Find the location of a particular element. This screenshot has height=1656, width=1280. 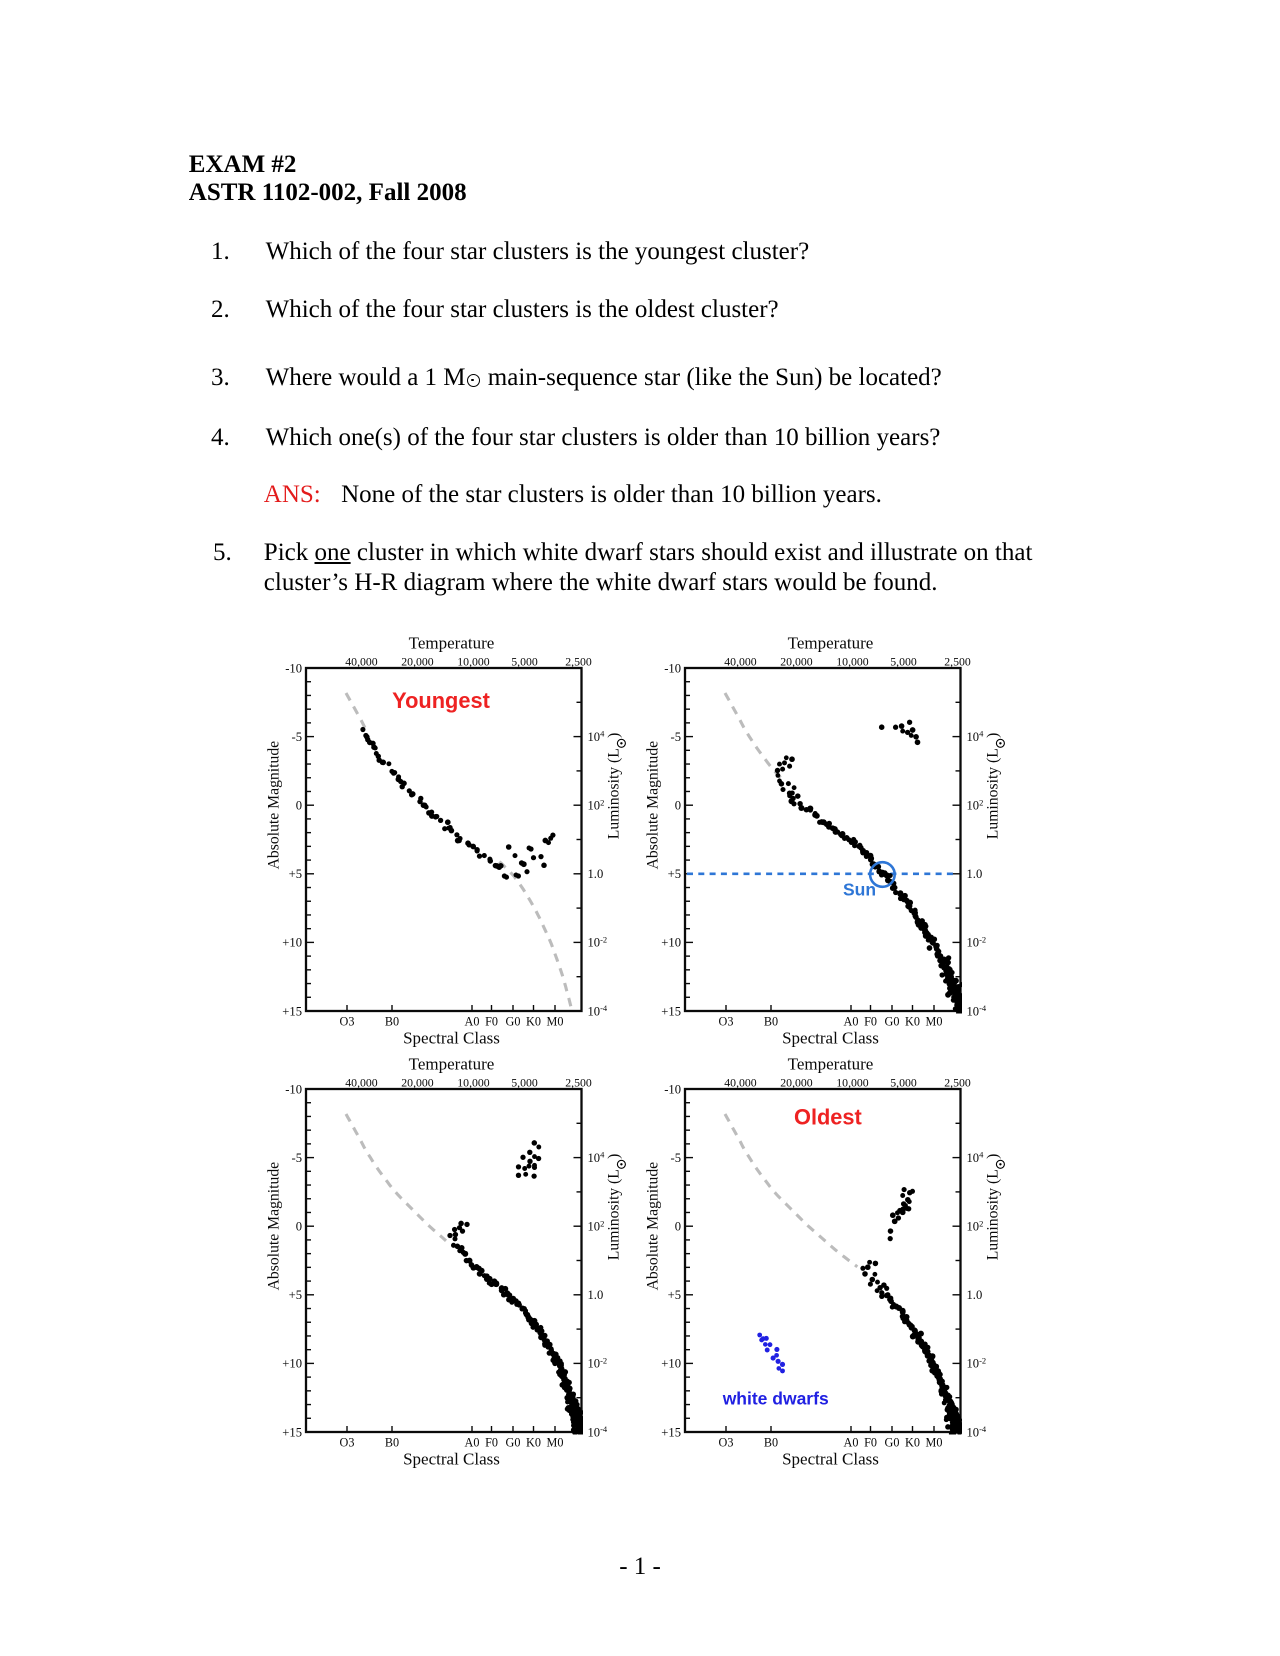

svg-text: Youngest is located at coordinates (441, 700).